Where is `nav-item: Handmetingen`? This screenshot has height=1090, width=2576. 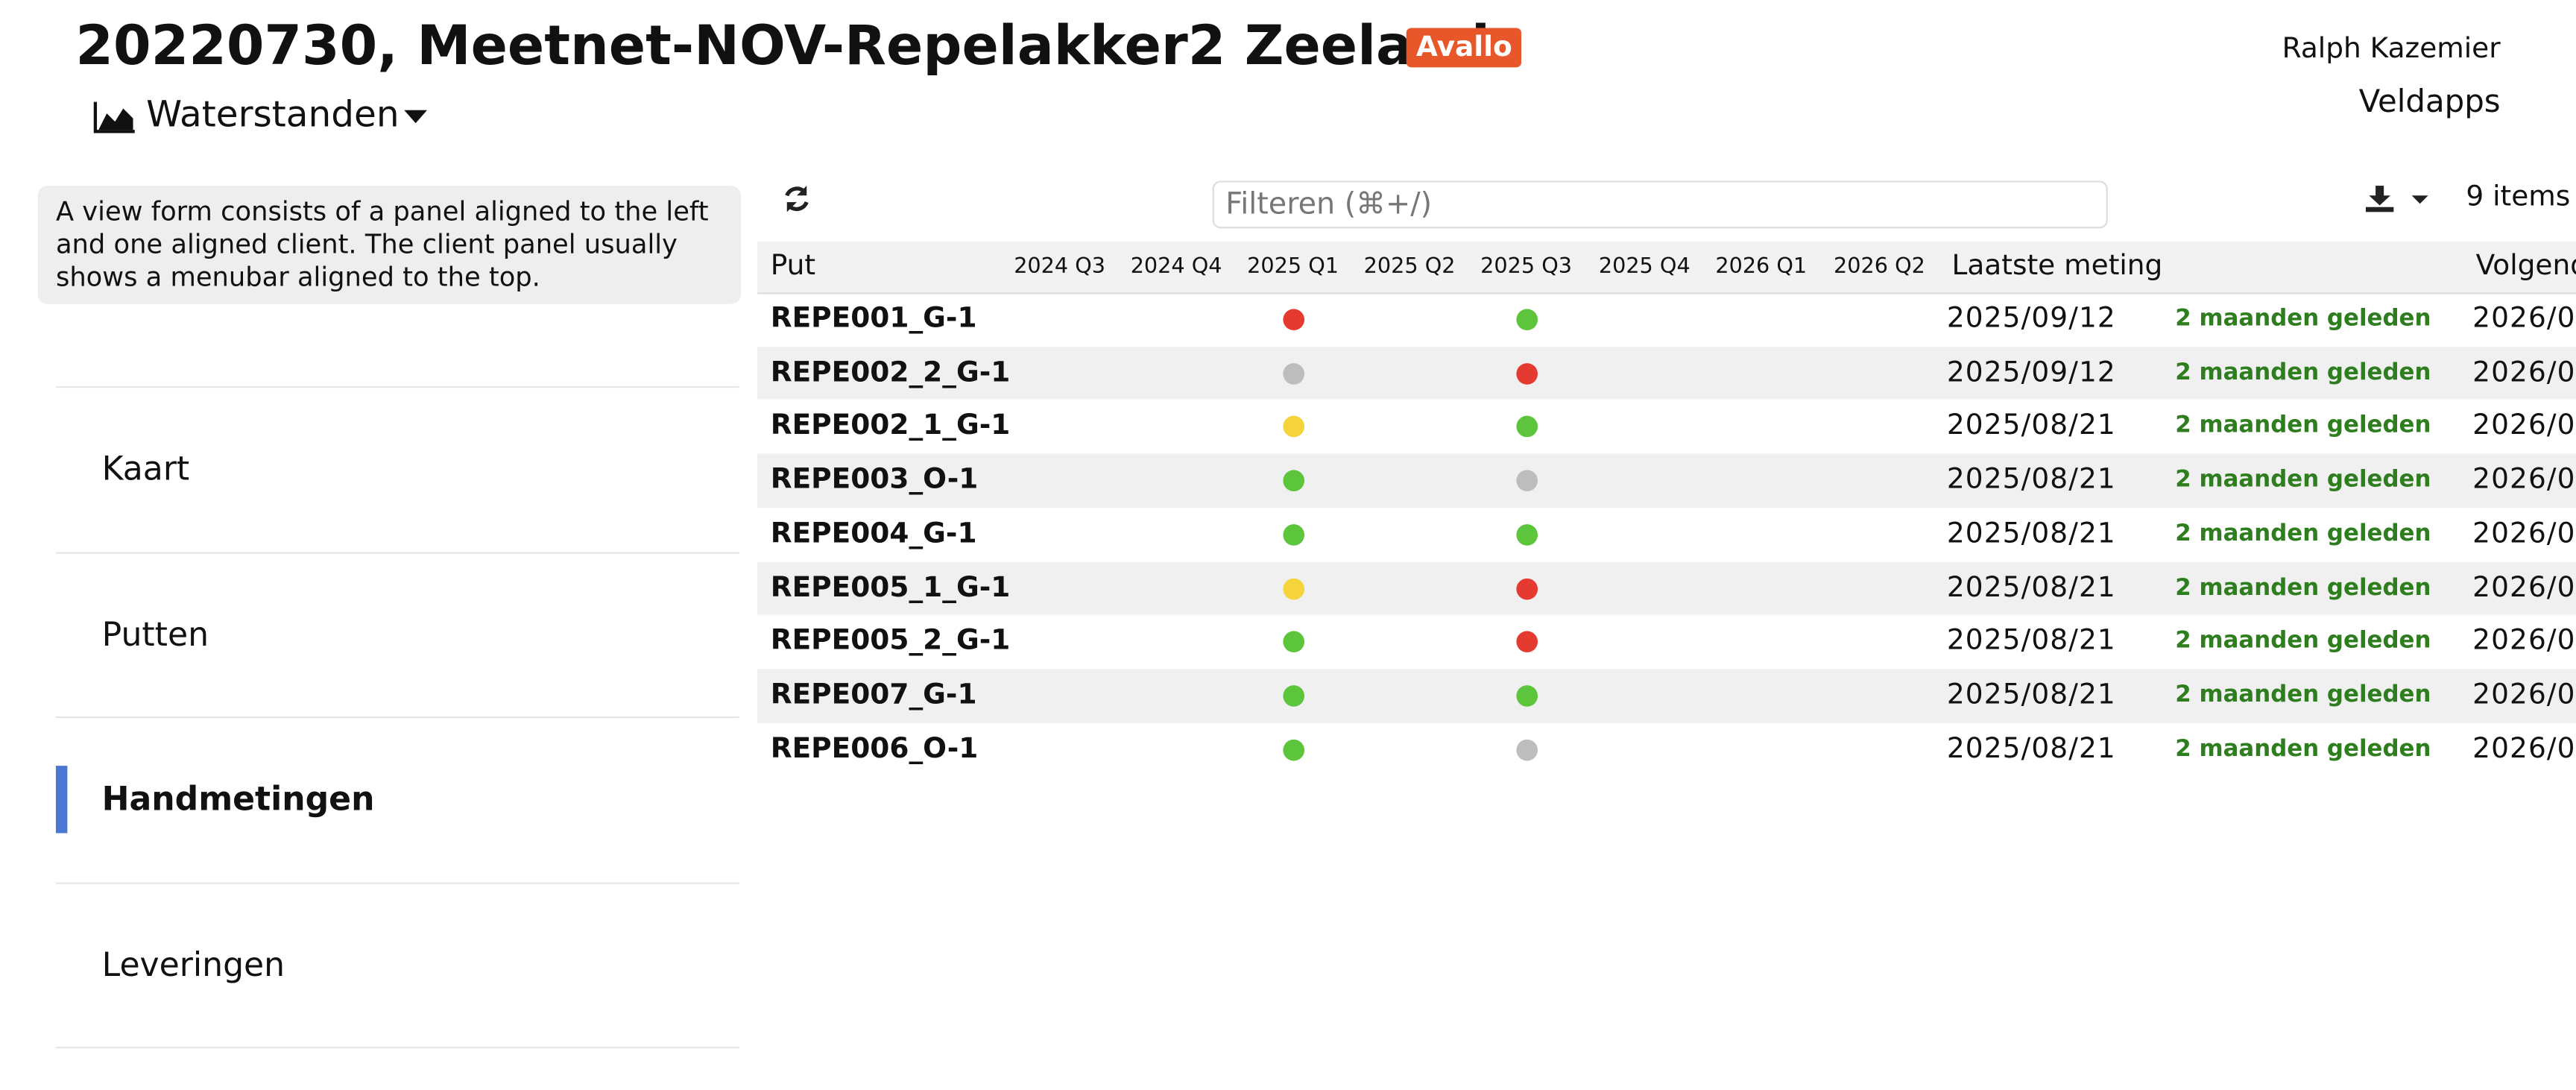 nav-item: Handmetingen is located at coordinates (397, 800).